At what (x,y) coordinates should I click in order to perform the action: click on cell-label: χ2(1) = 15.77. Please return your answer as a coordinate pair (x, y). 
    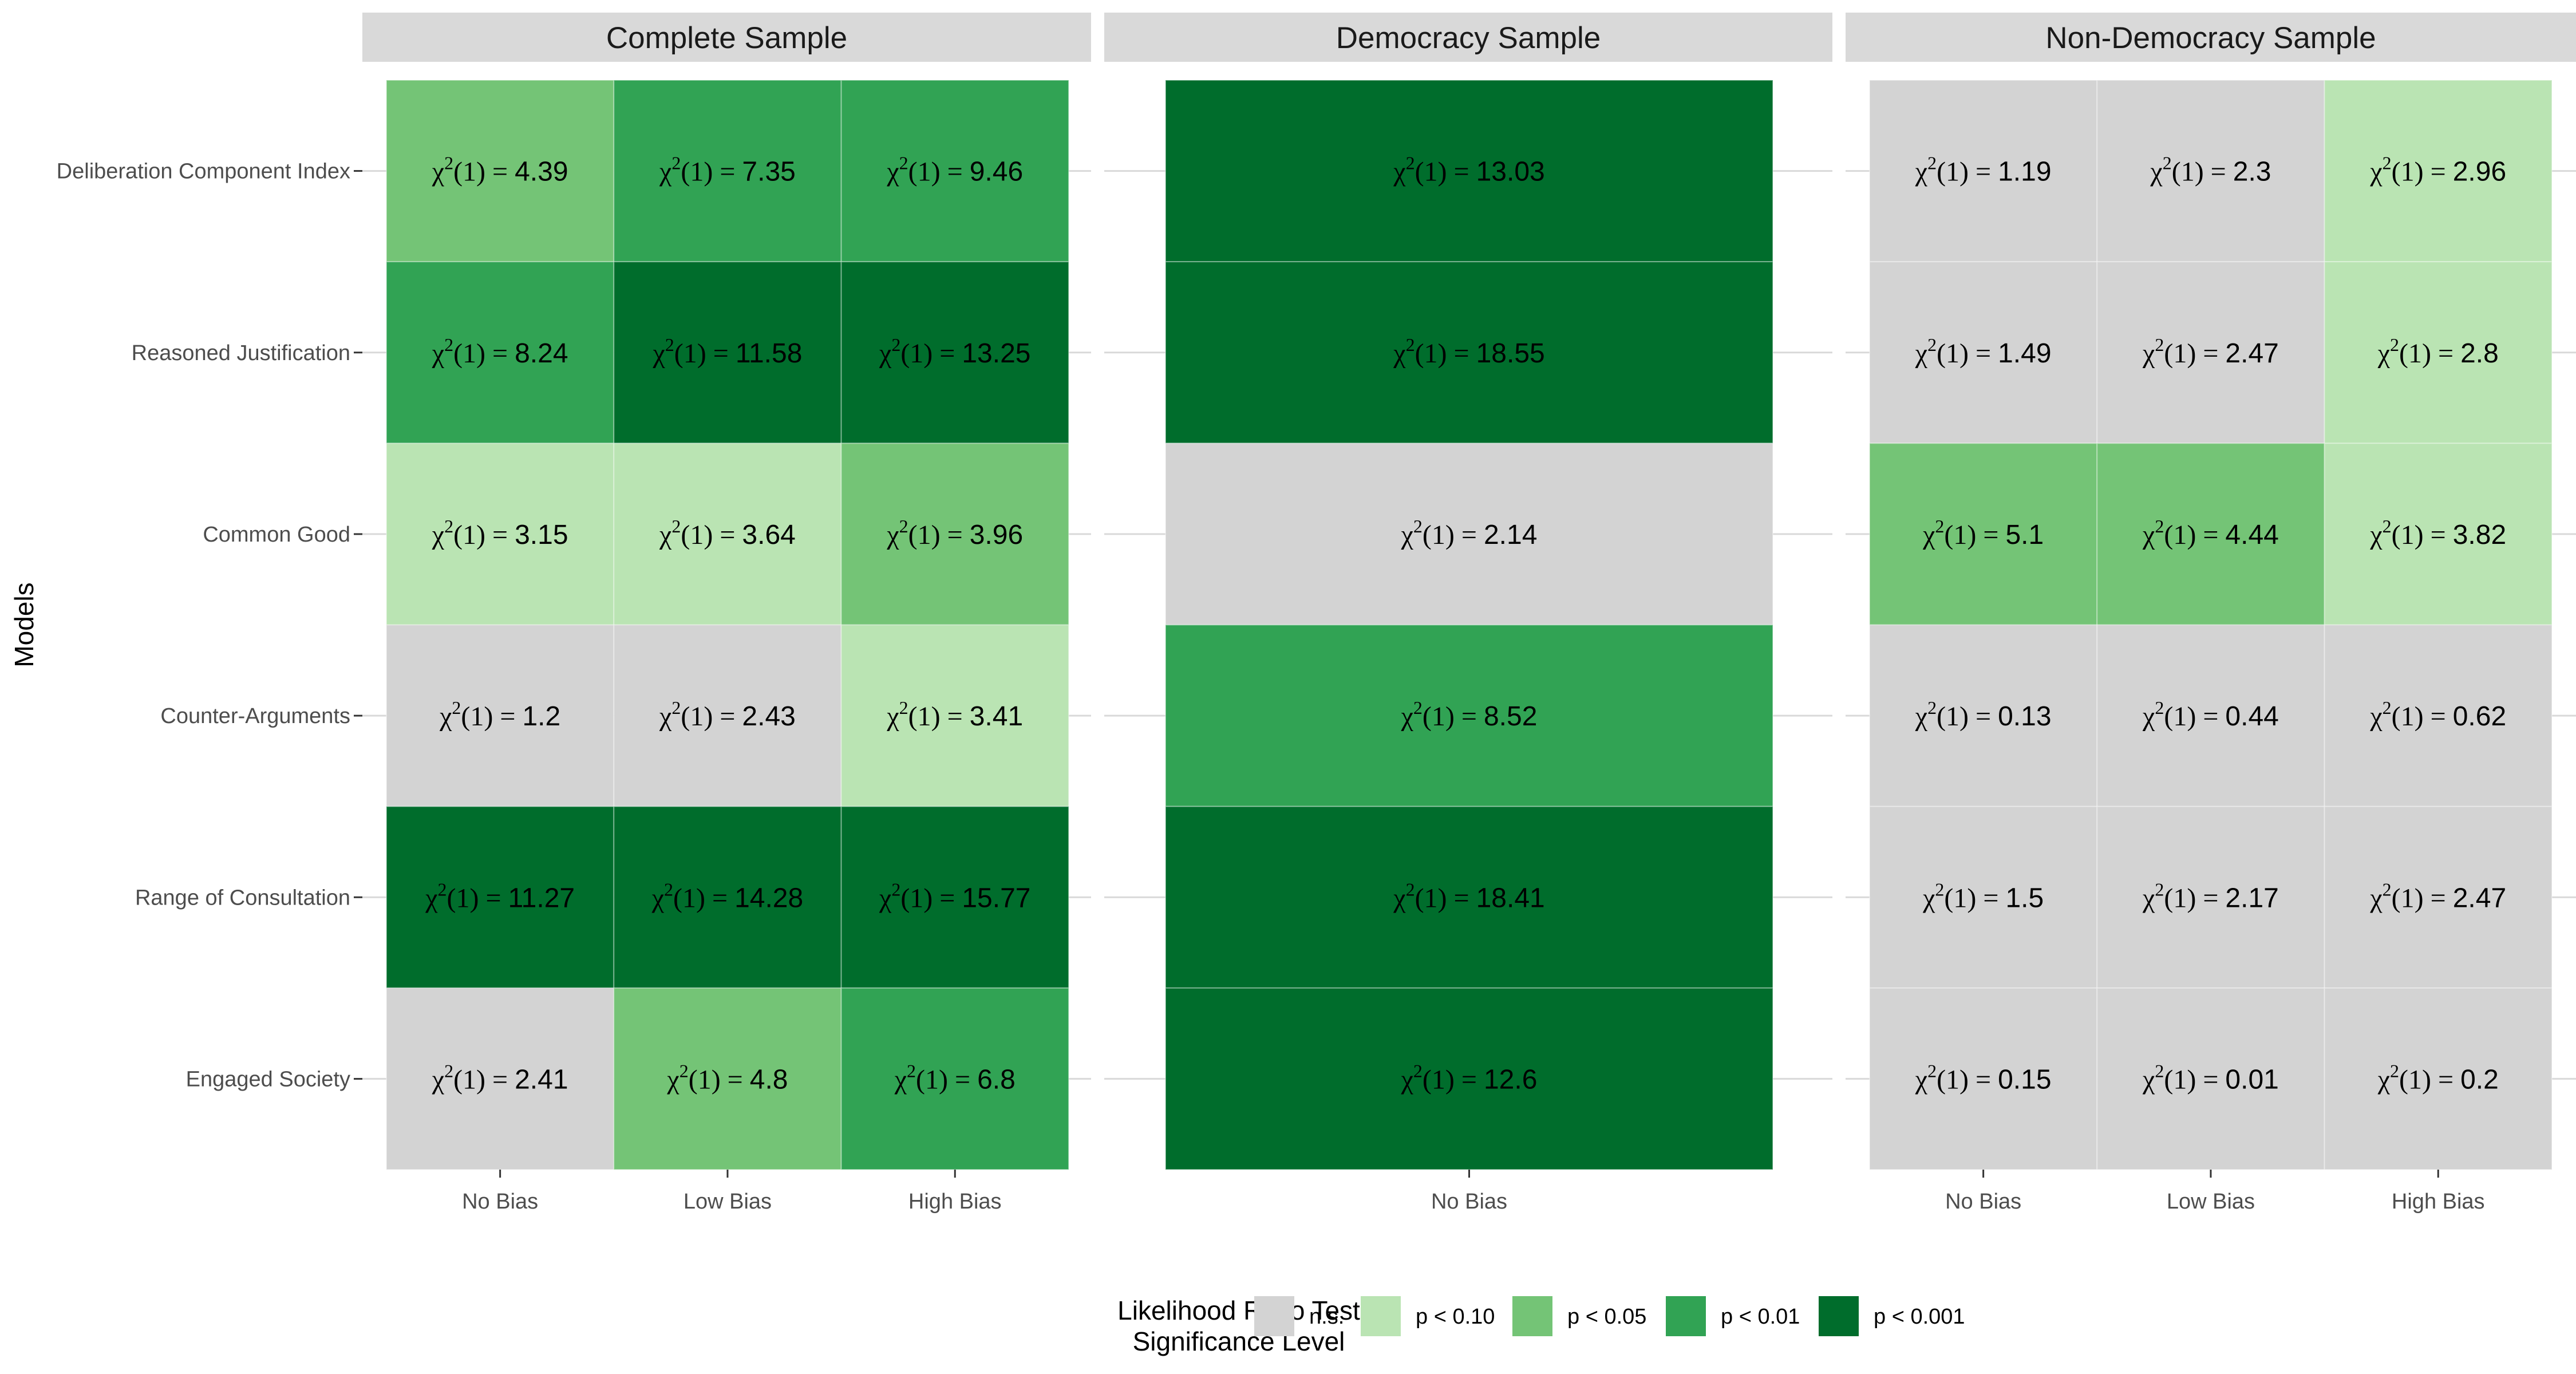
    Looking at the image, I should click on (954, 896).